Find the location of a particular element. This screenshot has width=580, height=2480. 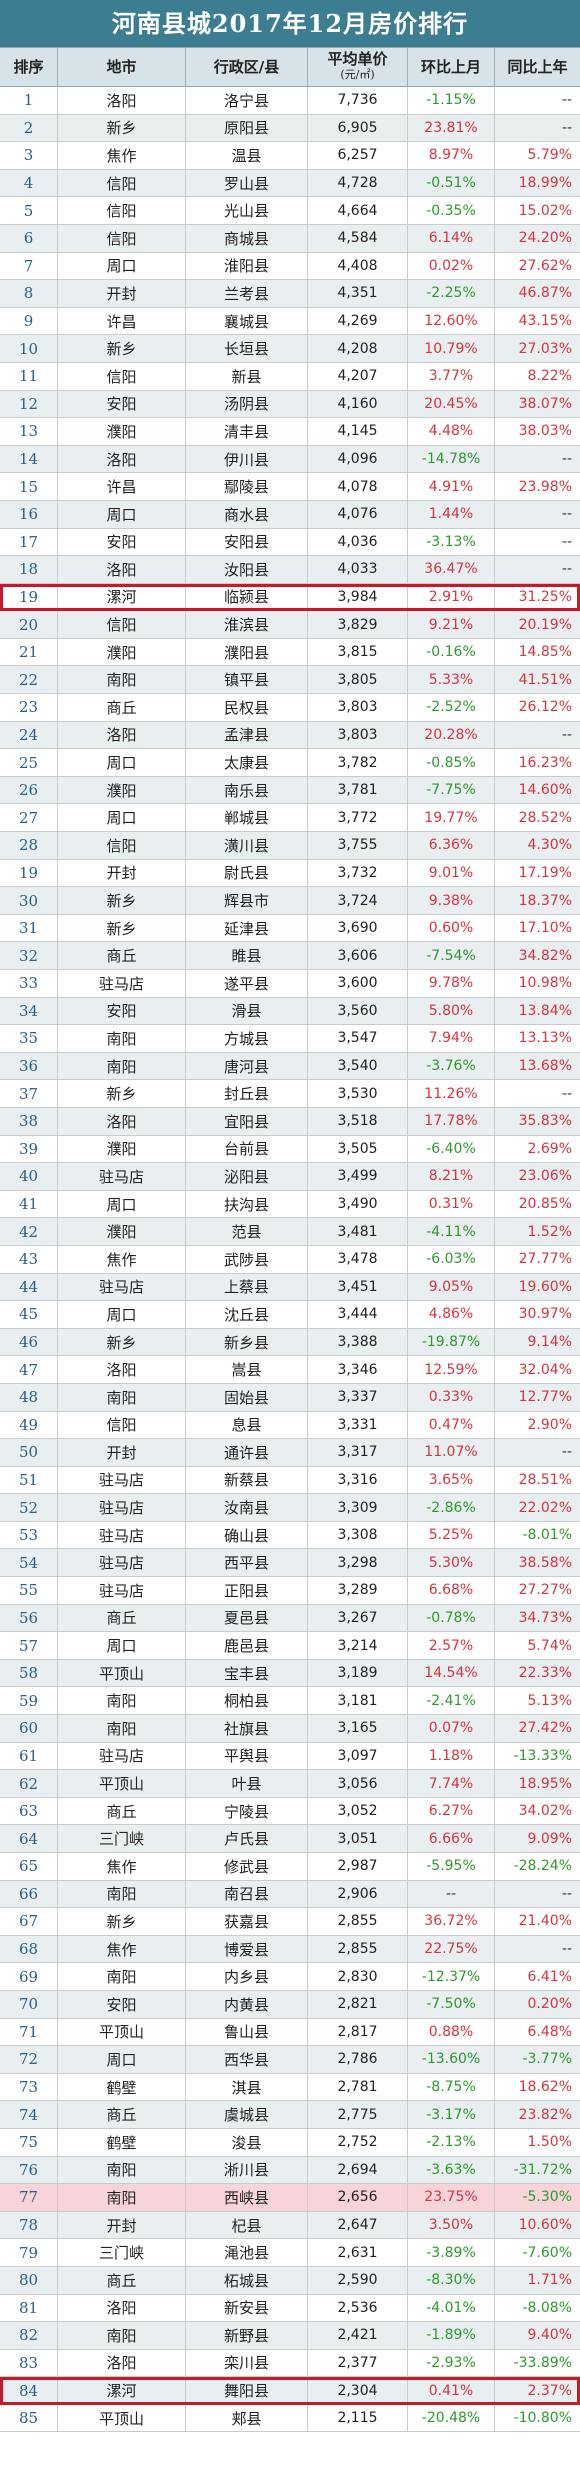

price-cell: 3,690 is located at coordinates (358, 928).